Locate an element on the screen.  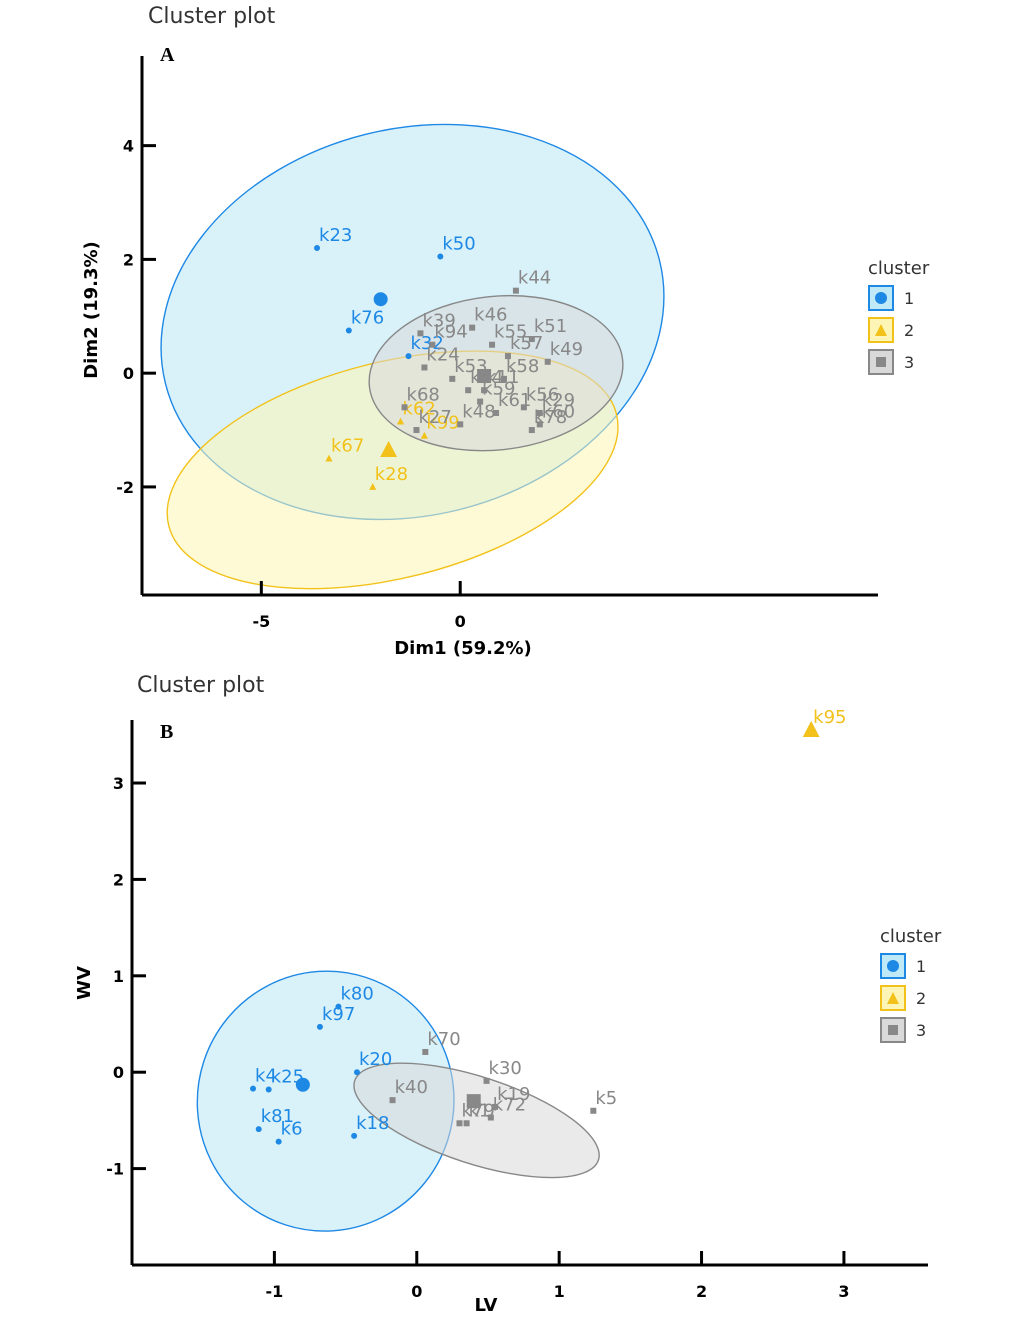
legend-a: cluster 1 2 3 is located at coordinates (898, 316).